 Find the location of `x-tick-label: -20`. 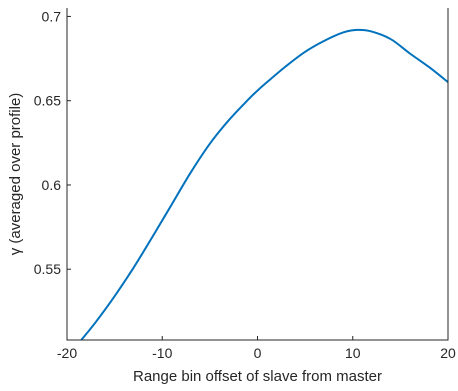

x-tick-label: -20 is located at coordinates (67, 353).